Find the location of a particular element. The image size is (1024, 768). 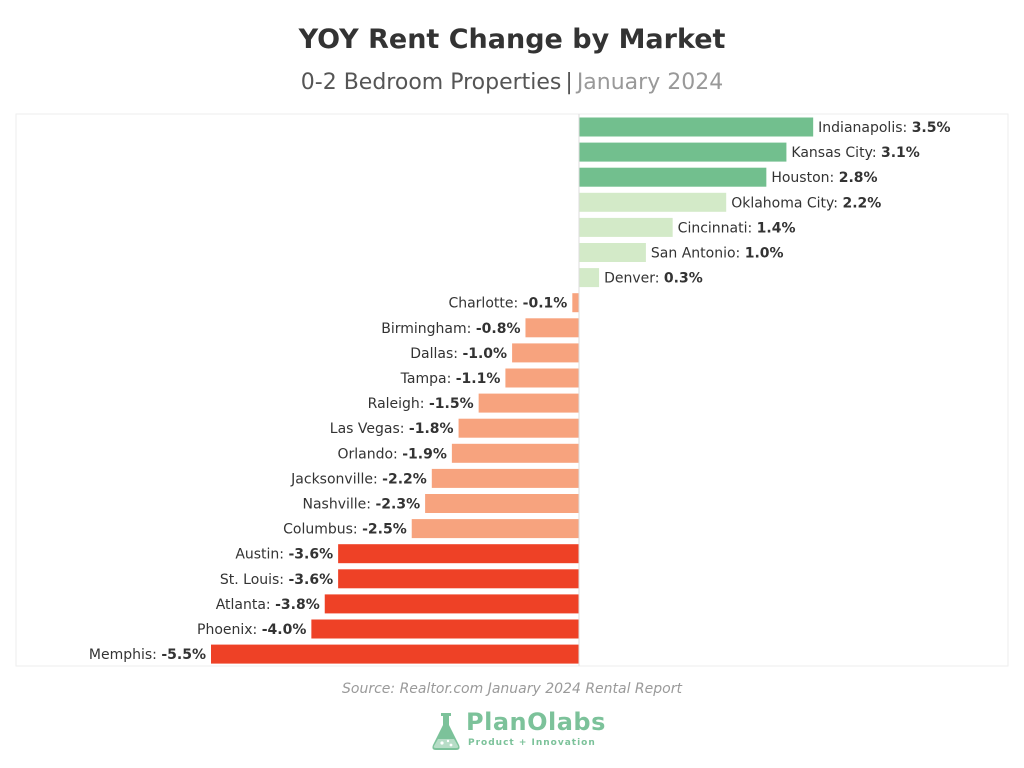

bar-label: Dallas: -1.0% is located at coordinates (458, 354).